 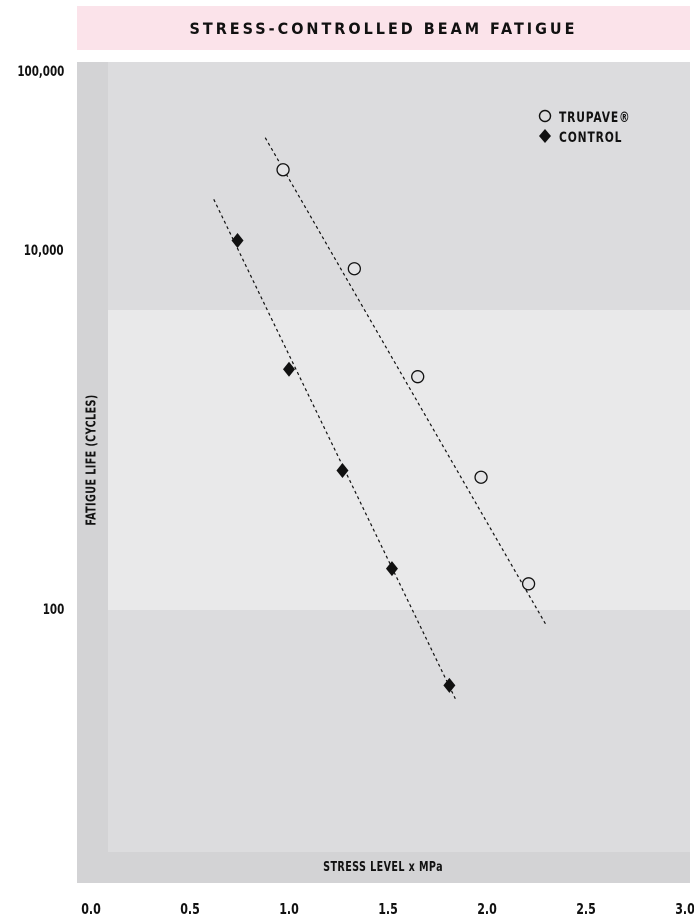 I want to click on legend-label-control: CONTROL, so click(x=591, y=138).